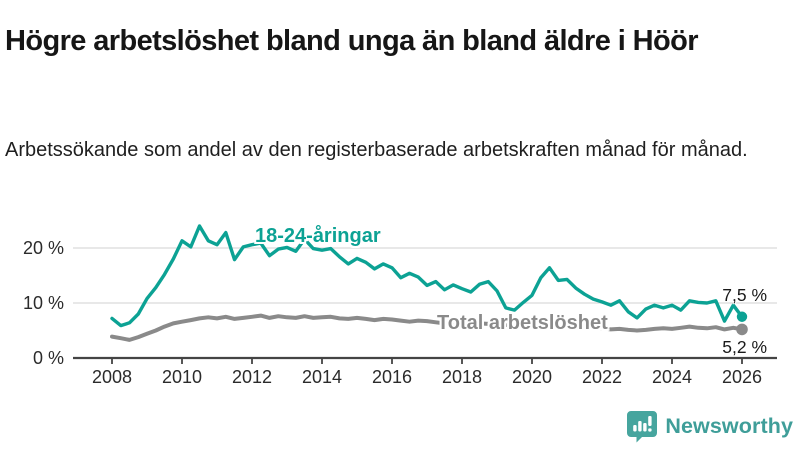 Image resolution: width=800 pixels, height=450 pixels. What do you see at coordinates (322, 377) in the screenshot?
I see `svg-text: 2014` at bounding box center [322, 377].